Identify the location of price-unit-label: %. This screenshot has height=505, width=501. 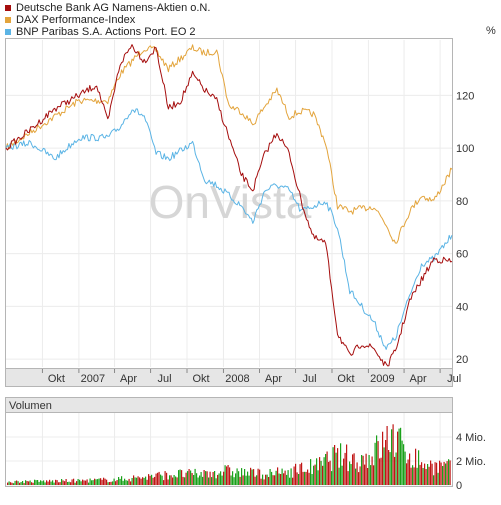
(491, 31).